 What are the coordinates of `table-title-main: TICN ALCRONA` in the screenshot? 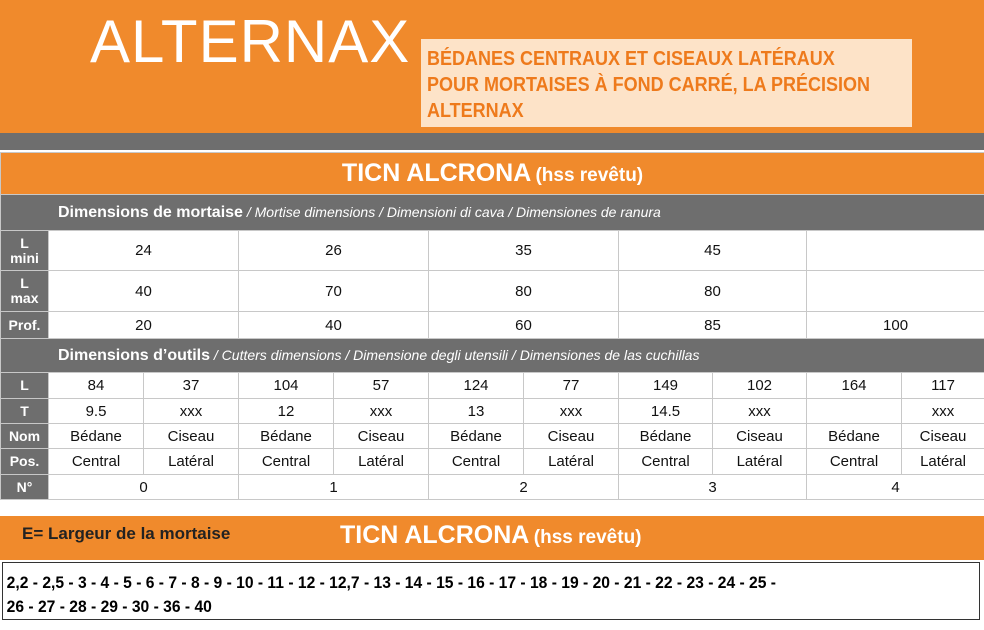 It's located at (436, 173).